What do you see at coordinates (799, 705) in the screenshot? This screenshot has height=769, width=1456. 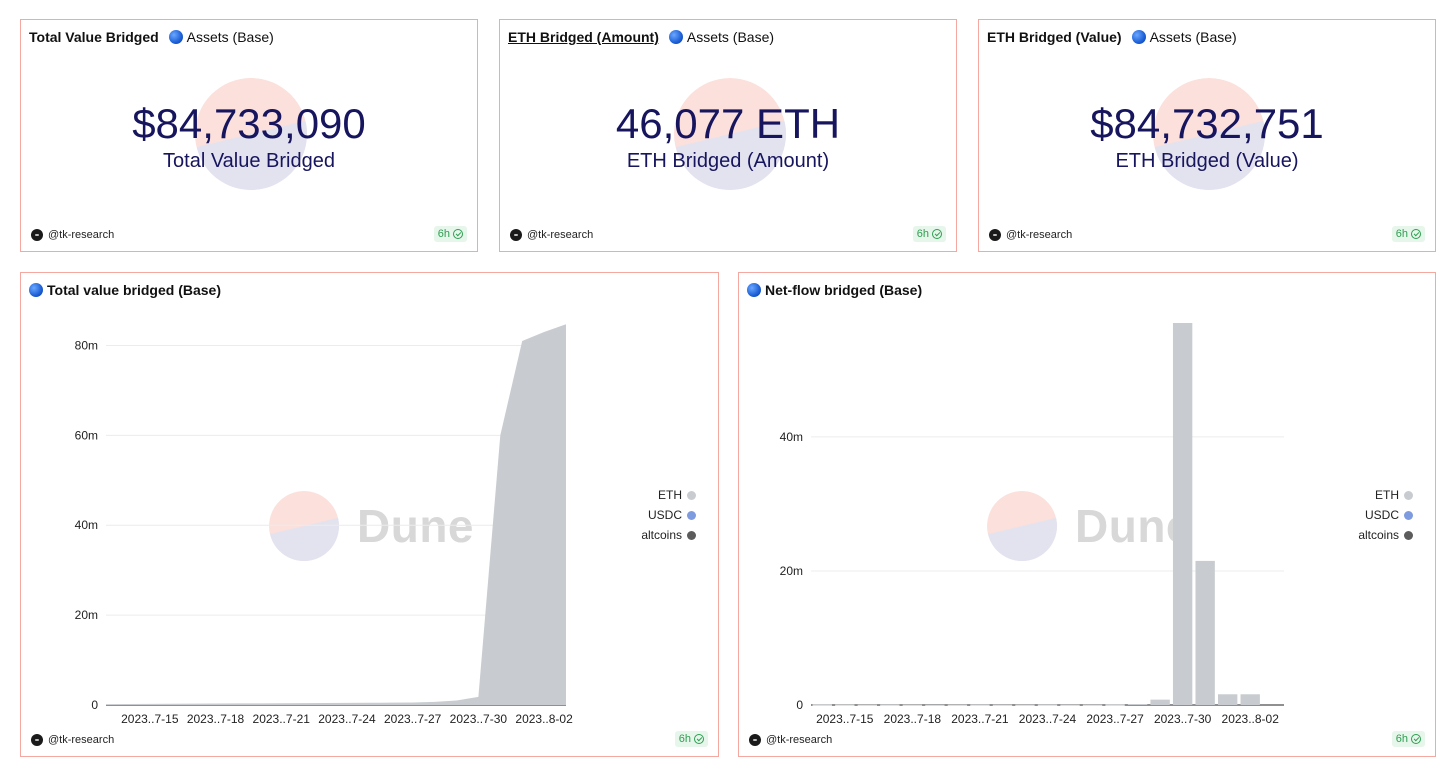 I see `y-tick-label: 0` at bounding box center [799, 705].